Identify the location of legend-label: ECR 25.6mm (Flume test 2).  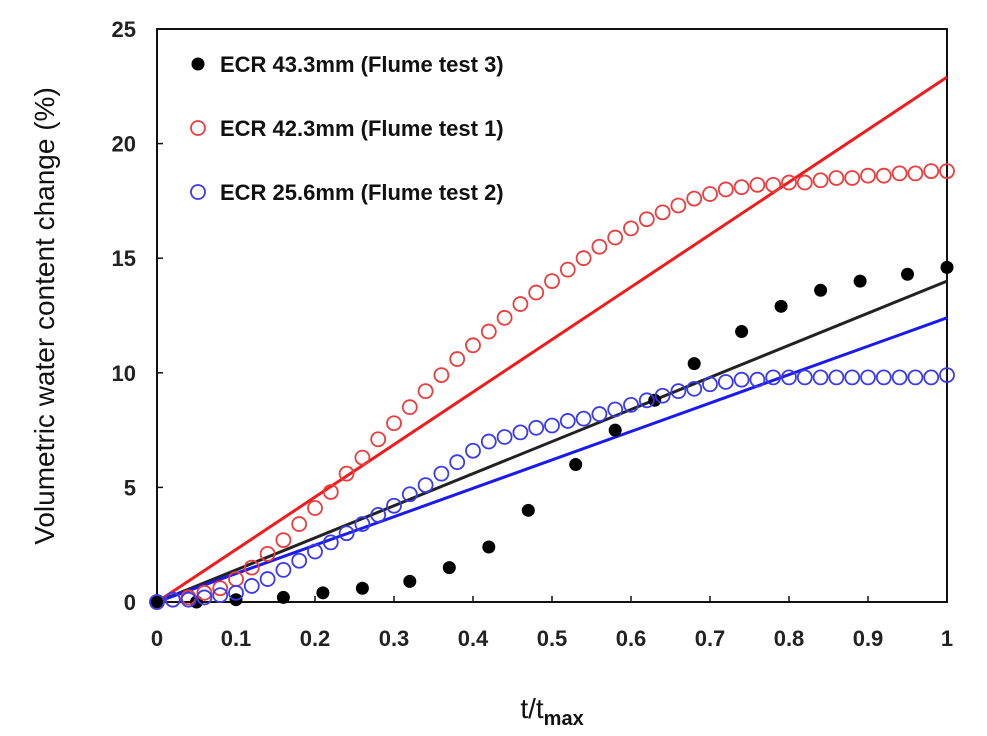
(362, 192).